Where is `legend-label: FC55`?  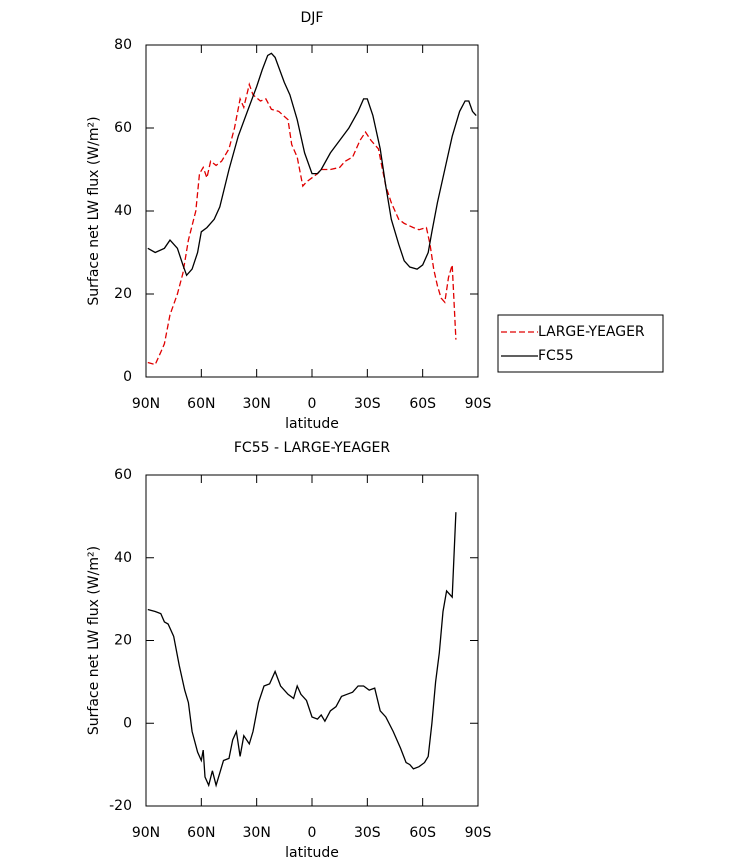 legend-label: FC55 is located at coordinates (556, 356).